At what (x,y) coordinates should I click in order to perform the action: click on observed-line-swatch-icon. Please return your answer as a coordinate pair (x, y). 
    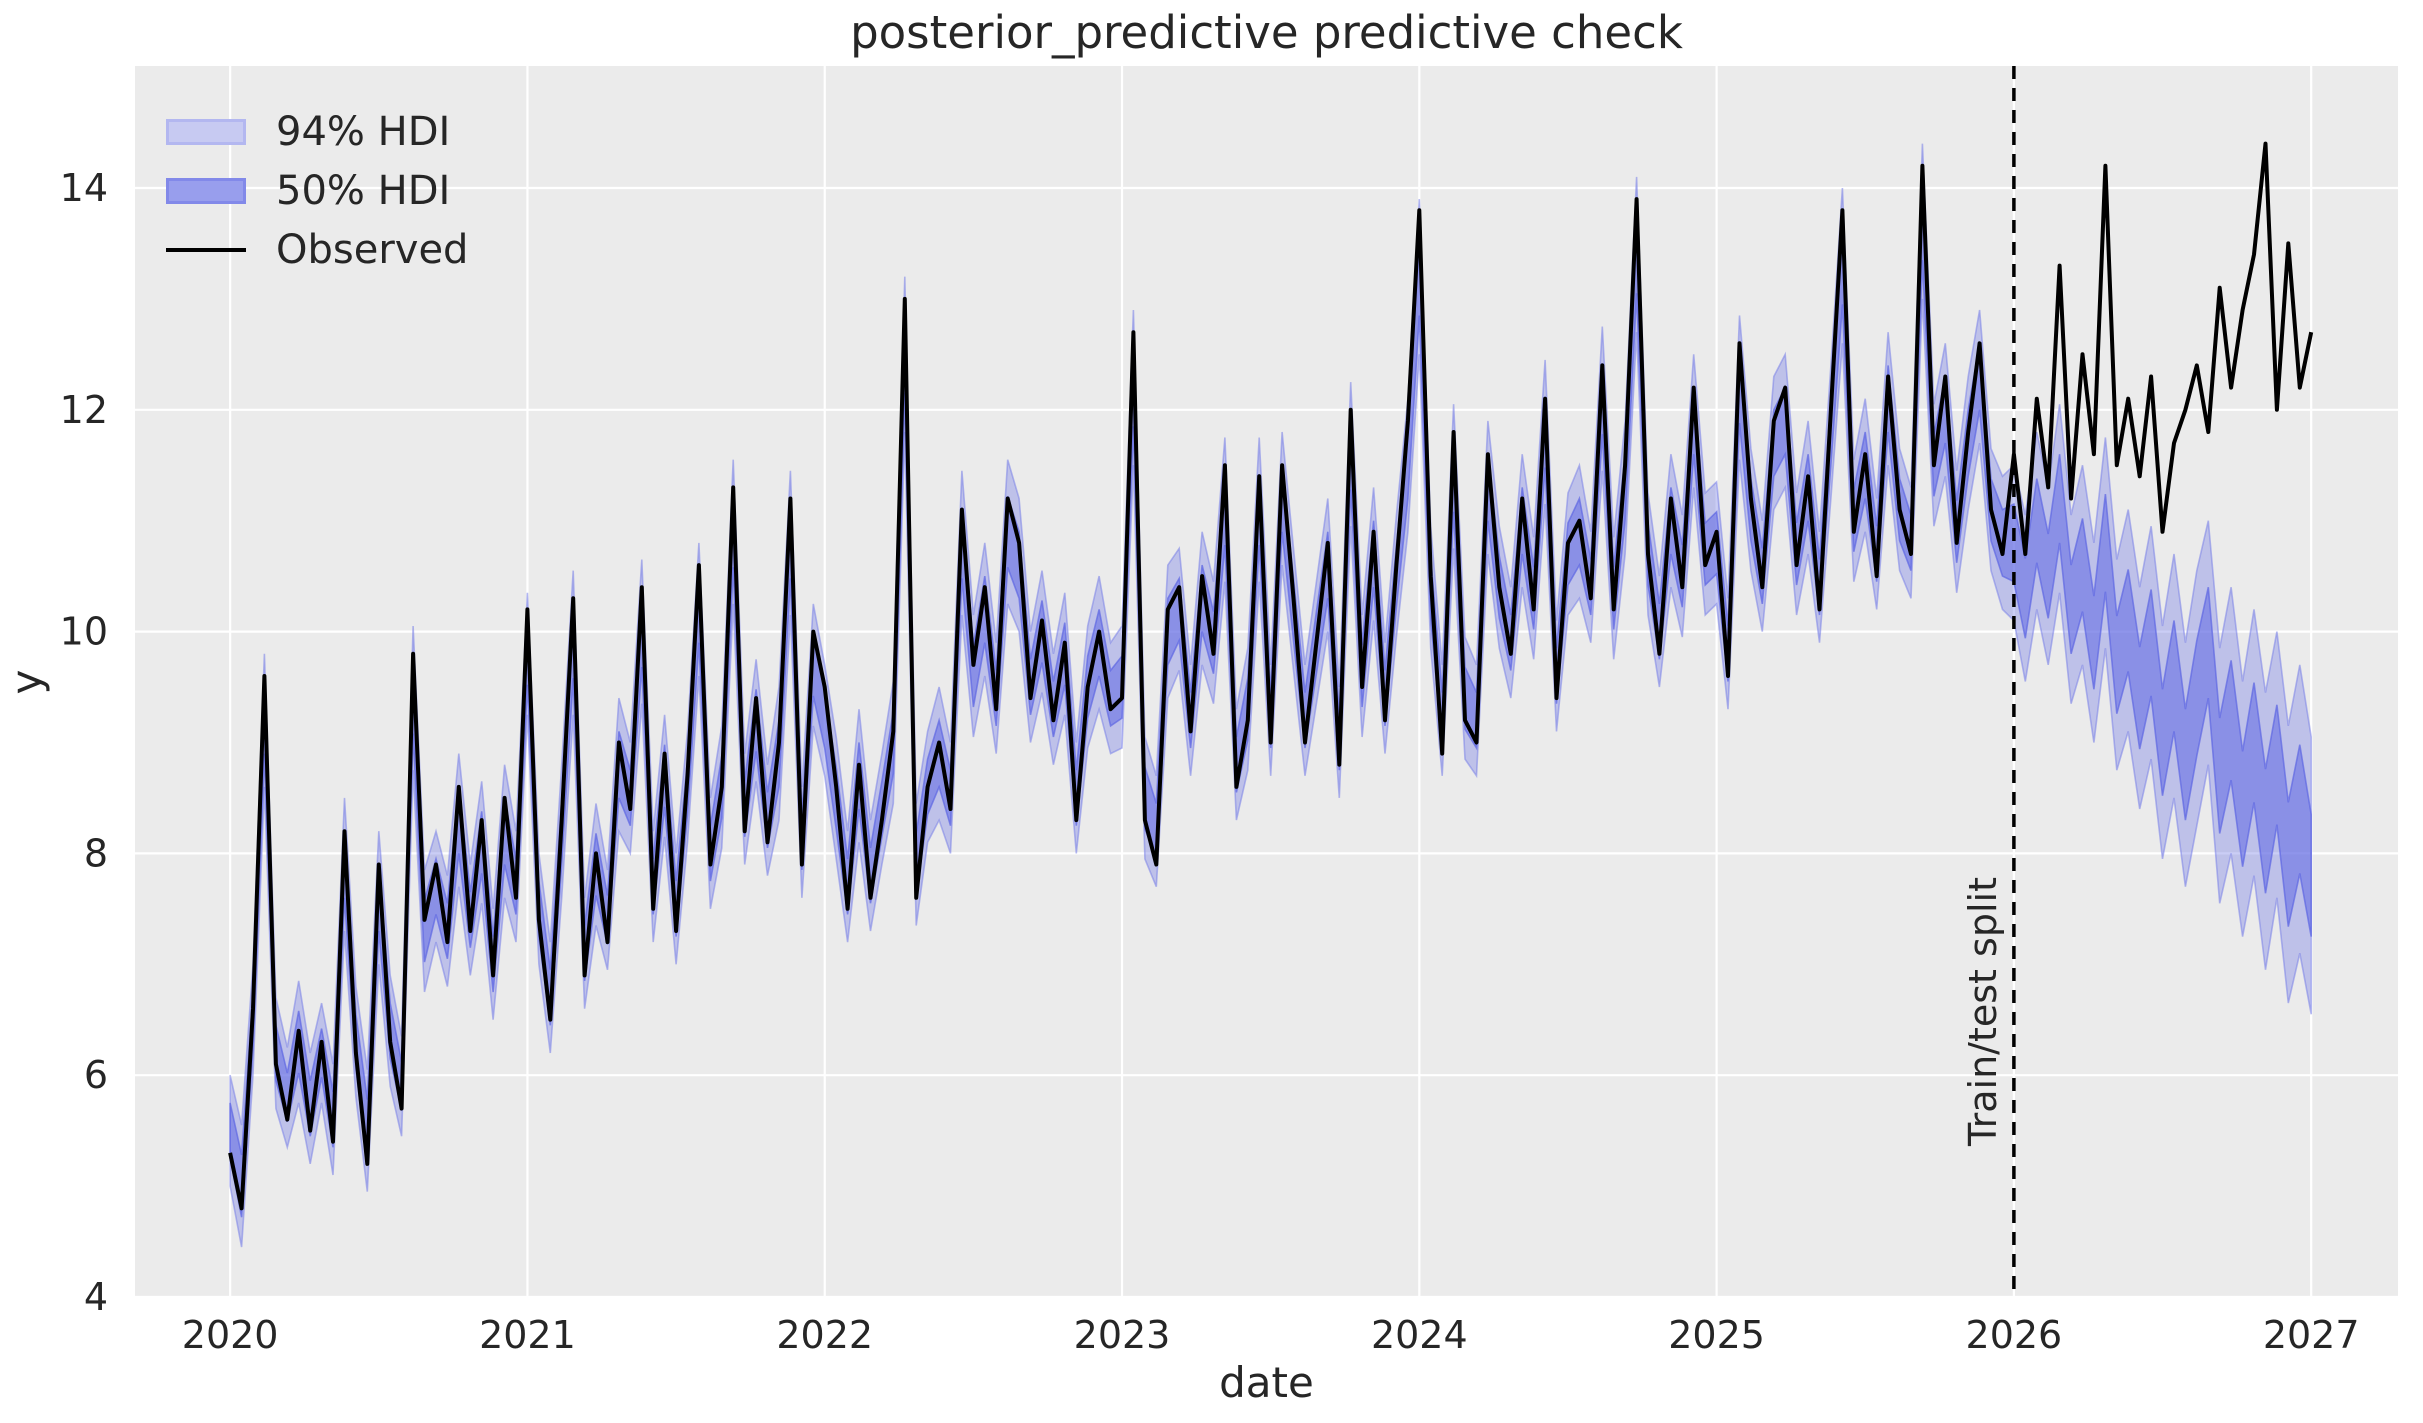
    Looking at the image, I should click on (206, 249).